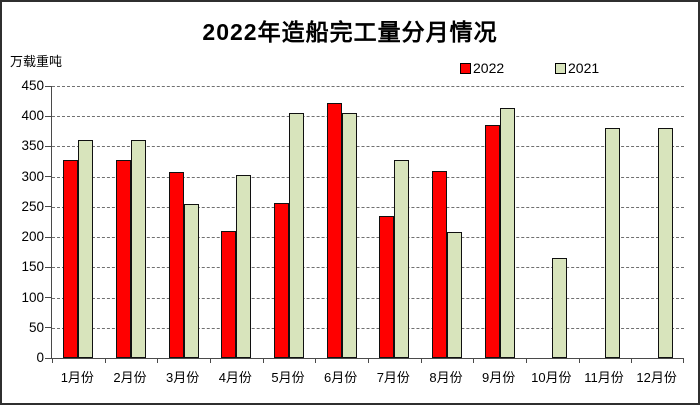 This screenshot has width=700, height=405. Describe the element at coordinates (584, 68) in the screenshot. I see `legend-label-2021: 2021` at that location.